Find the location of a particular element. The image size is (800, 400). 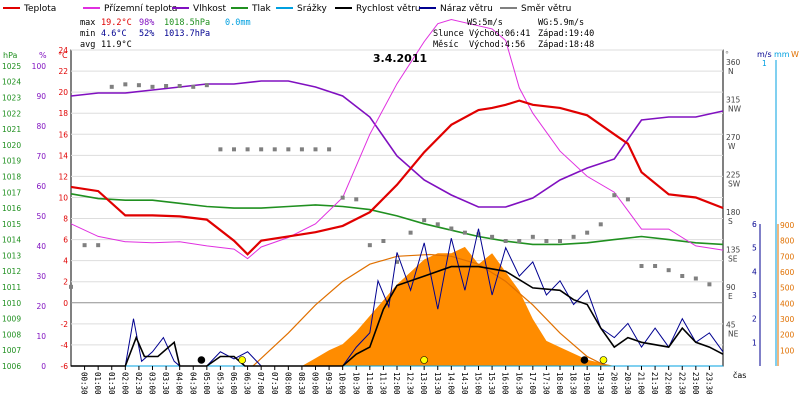

x-tick-label: 09:30 is located at coordinates (328, 383).